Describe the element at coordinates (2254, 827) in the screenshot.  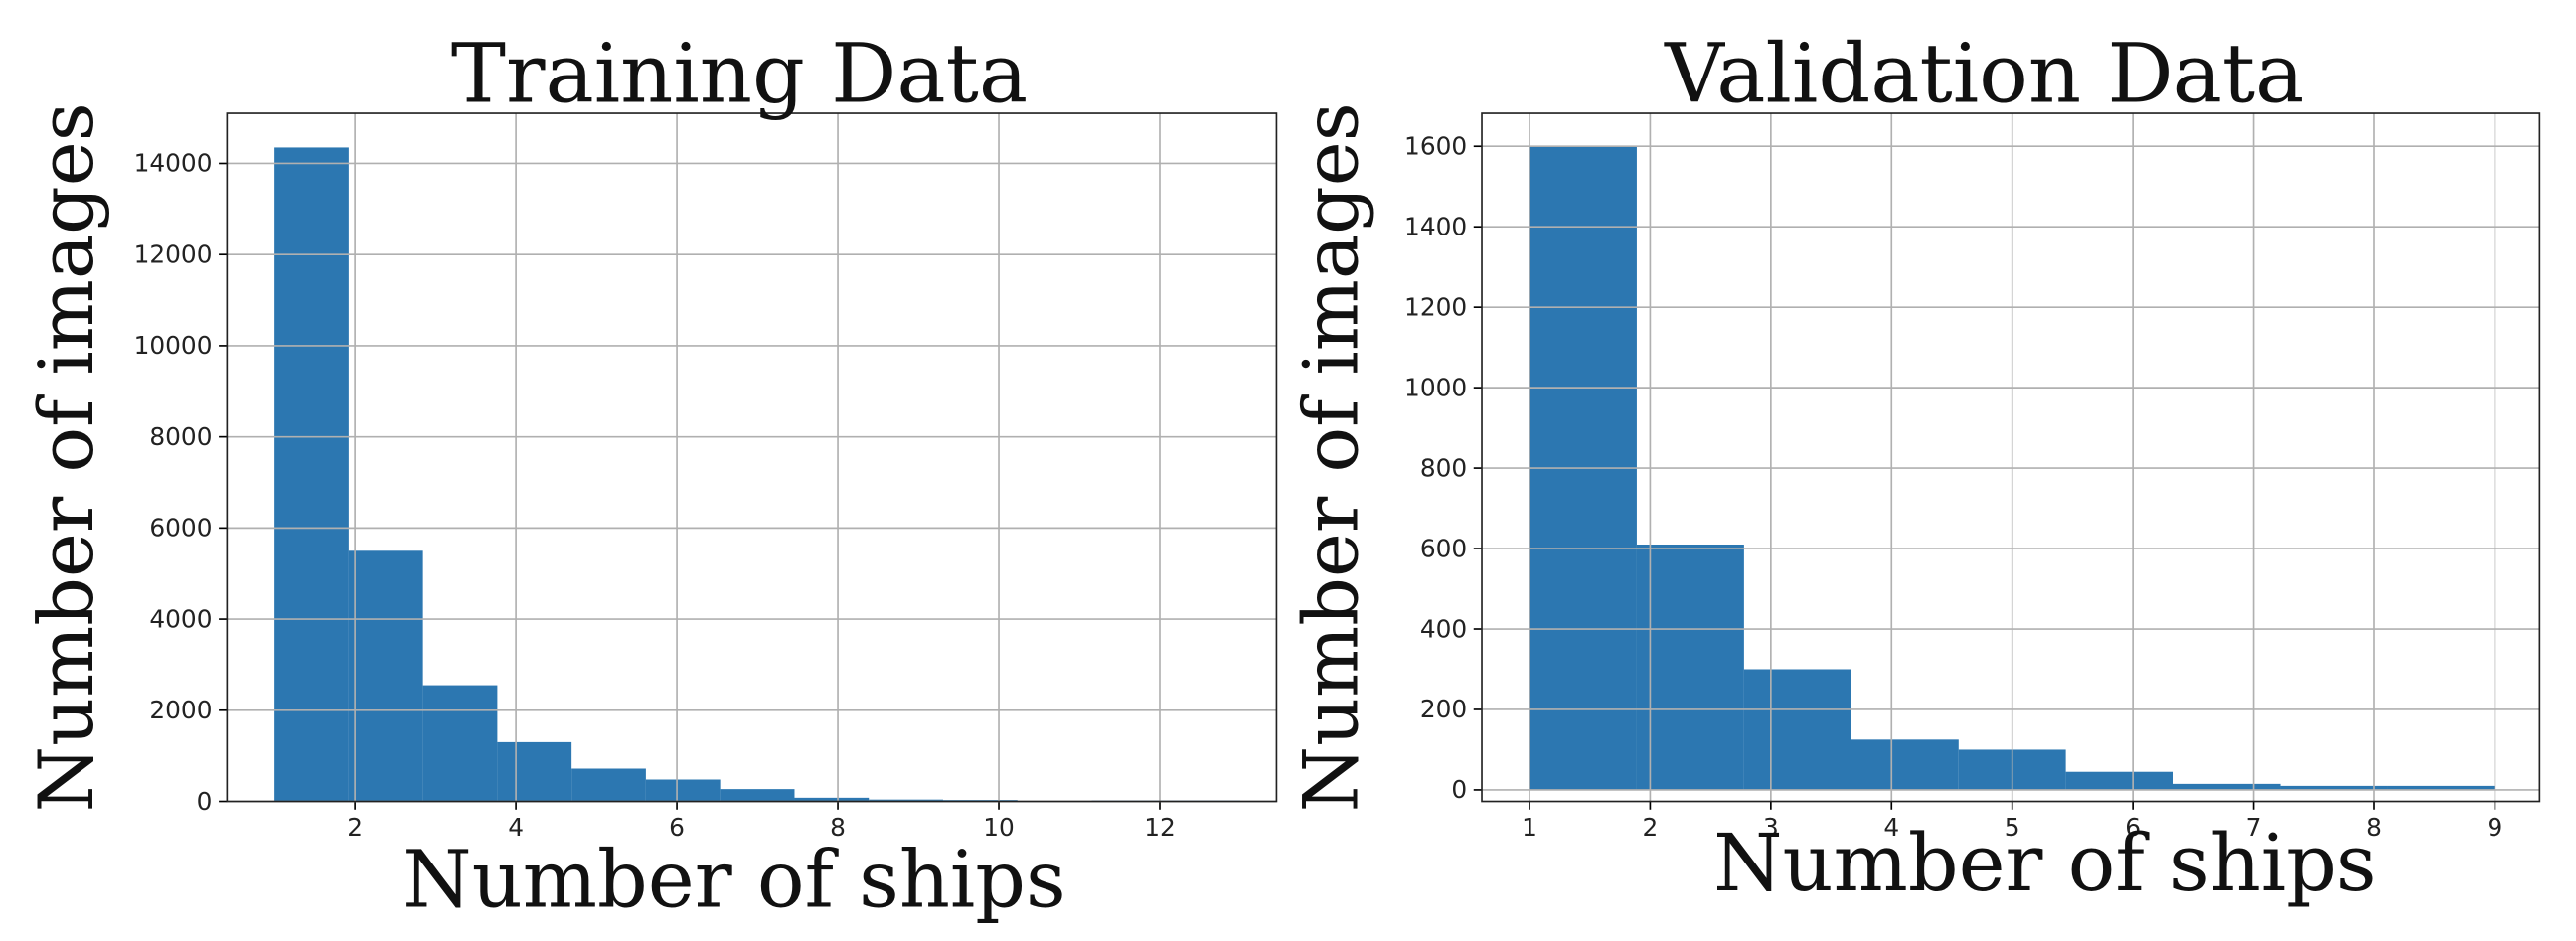
I see `x-tick-label: 7` at that location.